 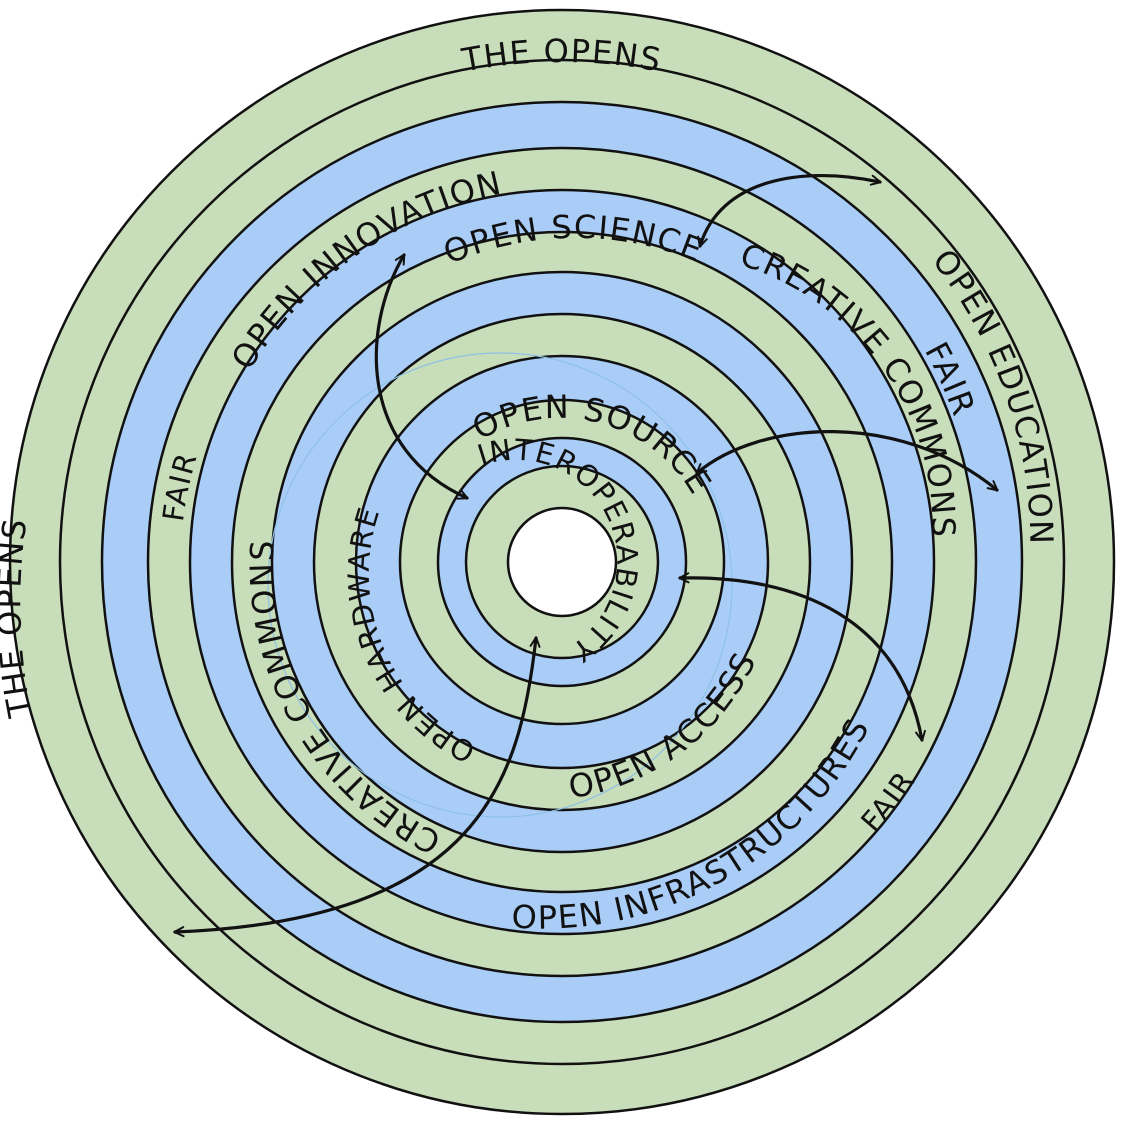 I want to click on arrow-science-education, so click(x=789, y=210).